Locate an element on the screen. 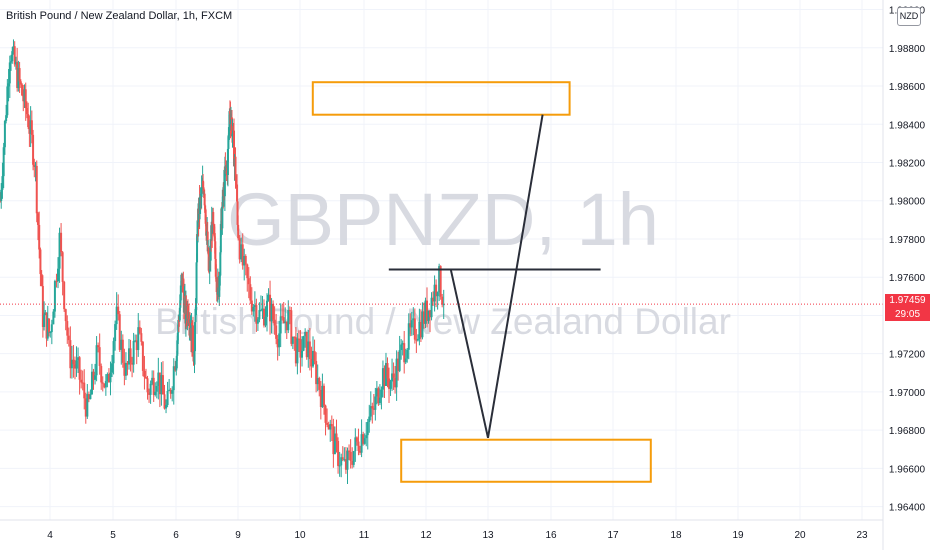 The height and width of the screenshot is (555, 932). x-tick-label: 23 is located at coordinates (862, 535).